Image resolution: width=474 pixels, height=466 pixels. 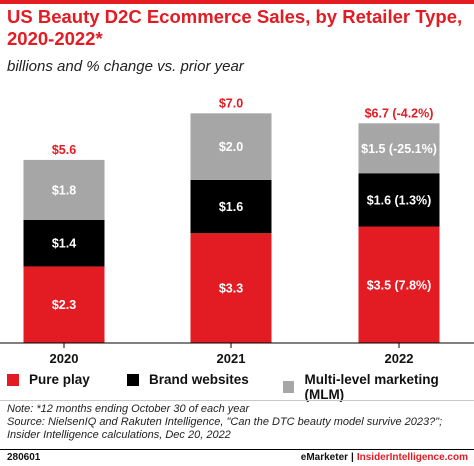 I want to click on legend-swatch-pure-play, so click(x=13, y=379).